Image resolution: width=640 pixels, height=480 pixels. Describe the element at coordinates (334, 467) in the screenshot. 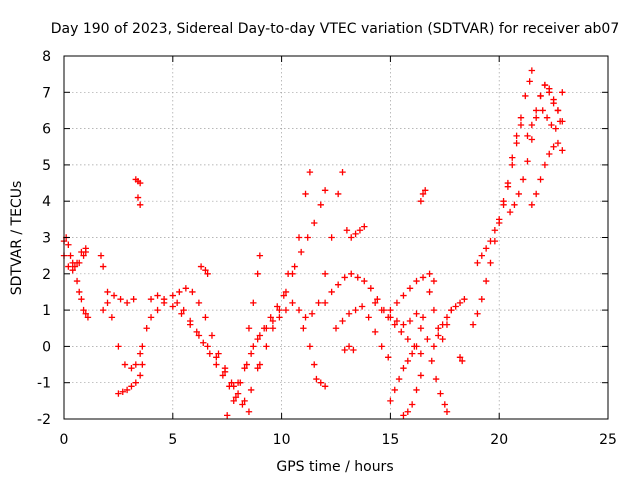

I see `x-axis-label: GPS time / hours` at that location.